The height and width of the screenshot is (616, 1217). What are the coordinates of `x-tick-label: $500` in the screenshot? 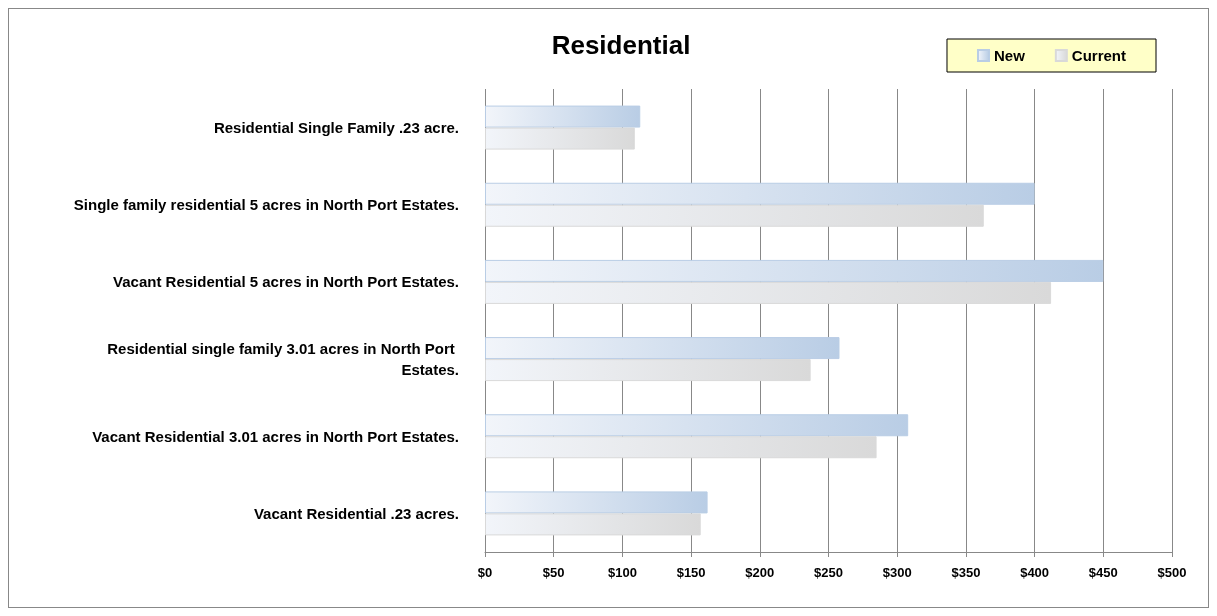 It's located at (1172, 572).